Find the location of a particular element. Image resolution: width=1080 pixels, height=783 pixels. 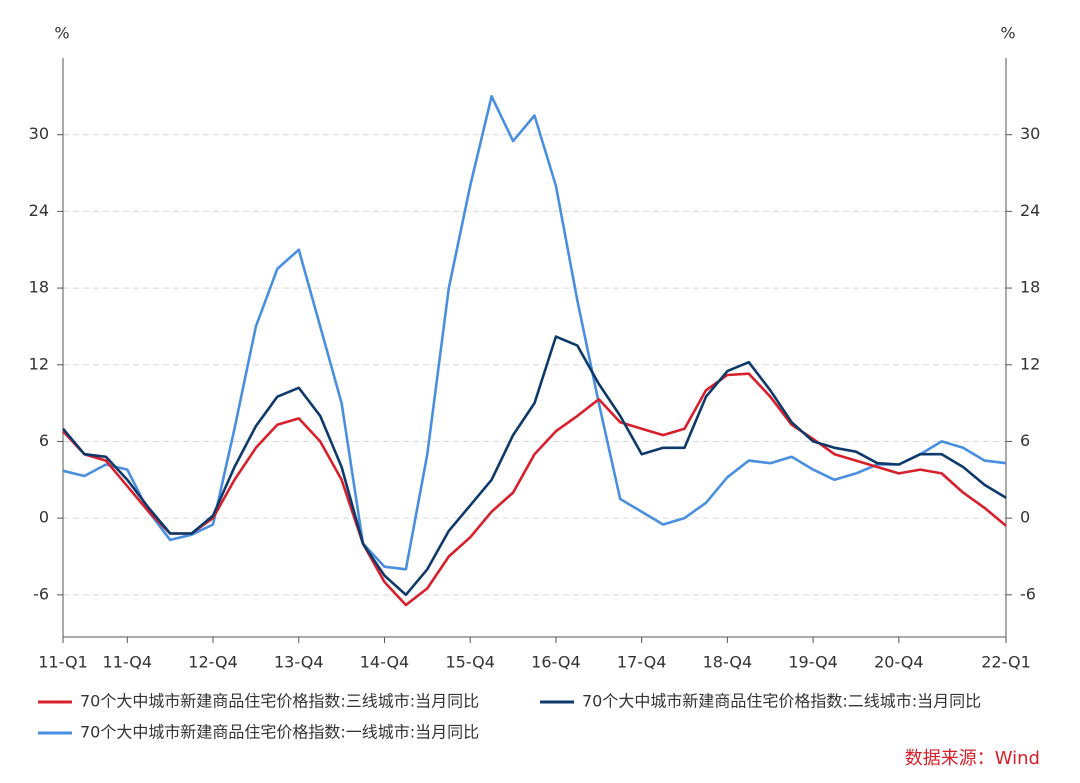

x-tick-label: 22-Q1 is located at coordinates (1006, 662).